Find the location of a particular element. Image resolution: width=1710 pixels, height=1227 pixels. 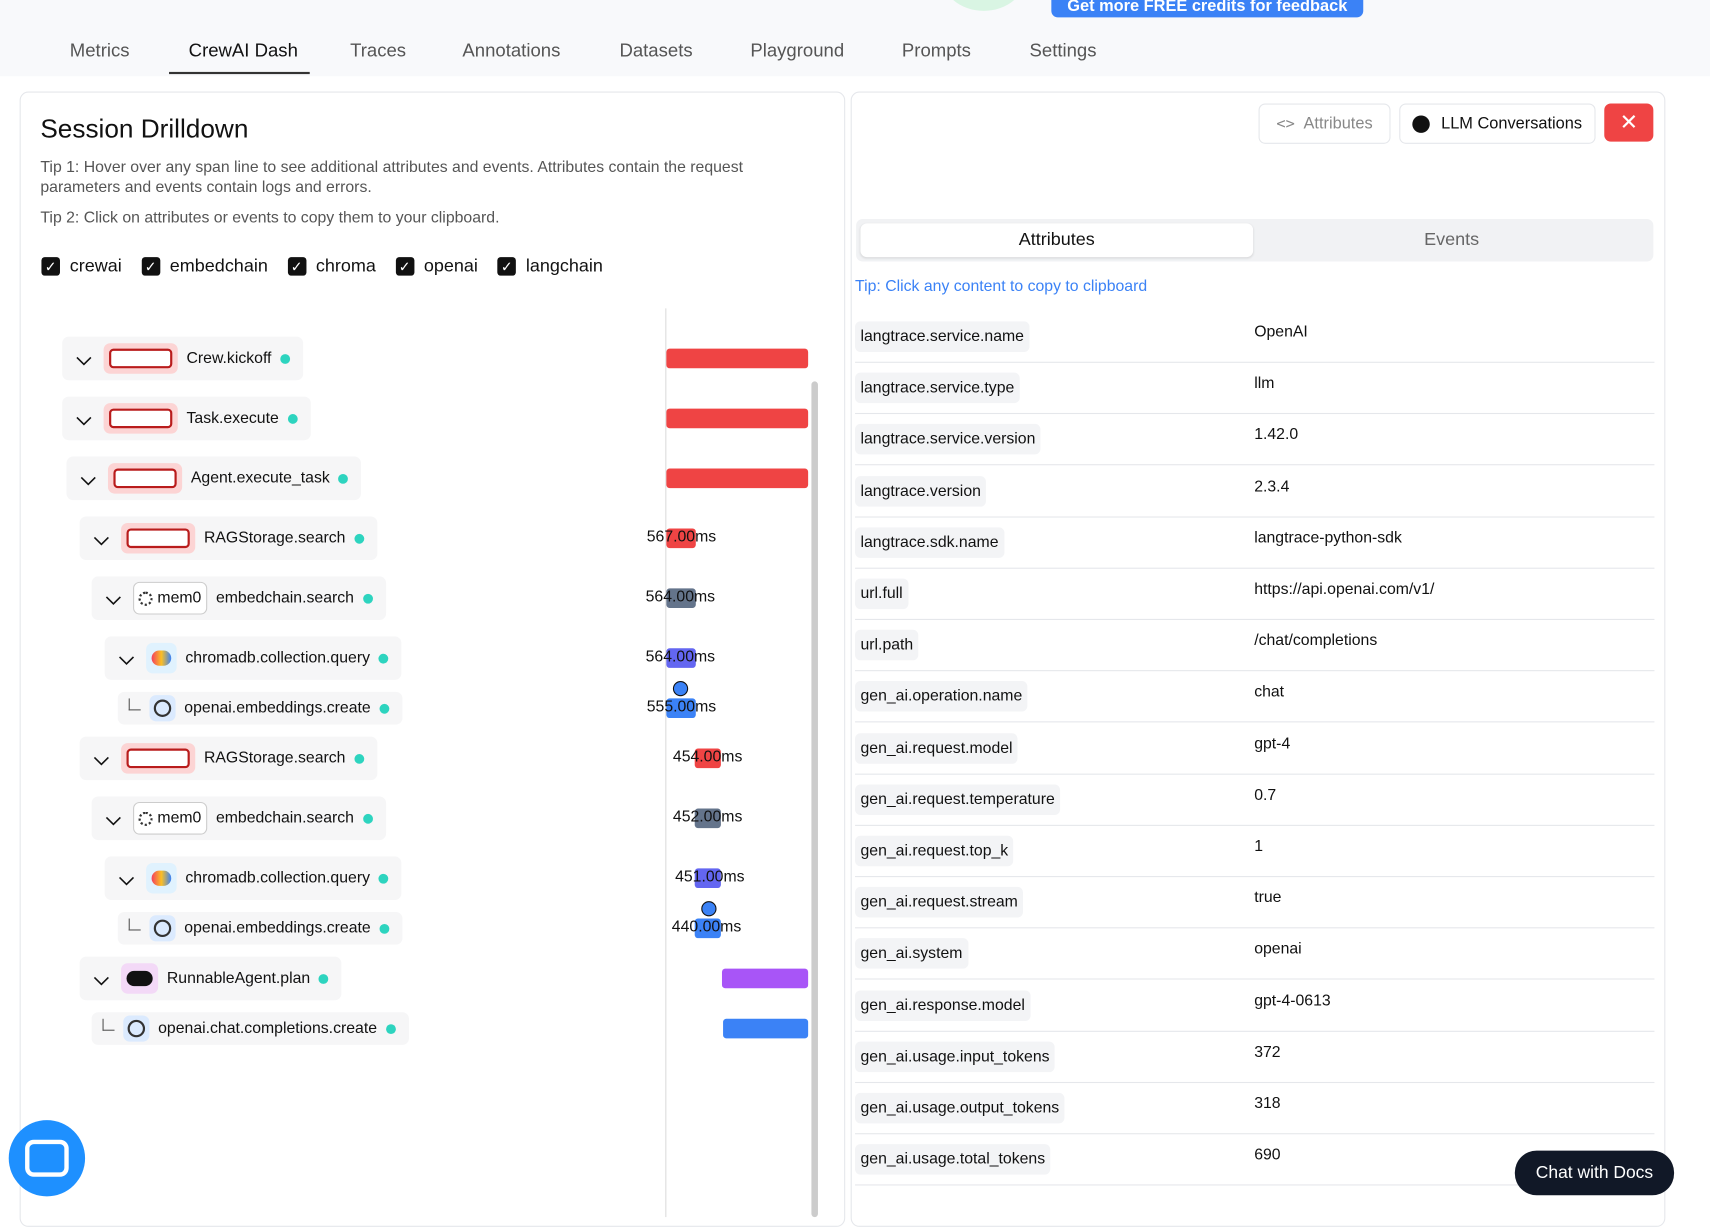

nav-tab: Annotations is located at coordinates (511, 51).